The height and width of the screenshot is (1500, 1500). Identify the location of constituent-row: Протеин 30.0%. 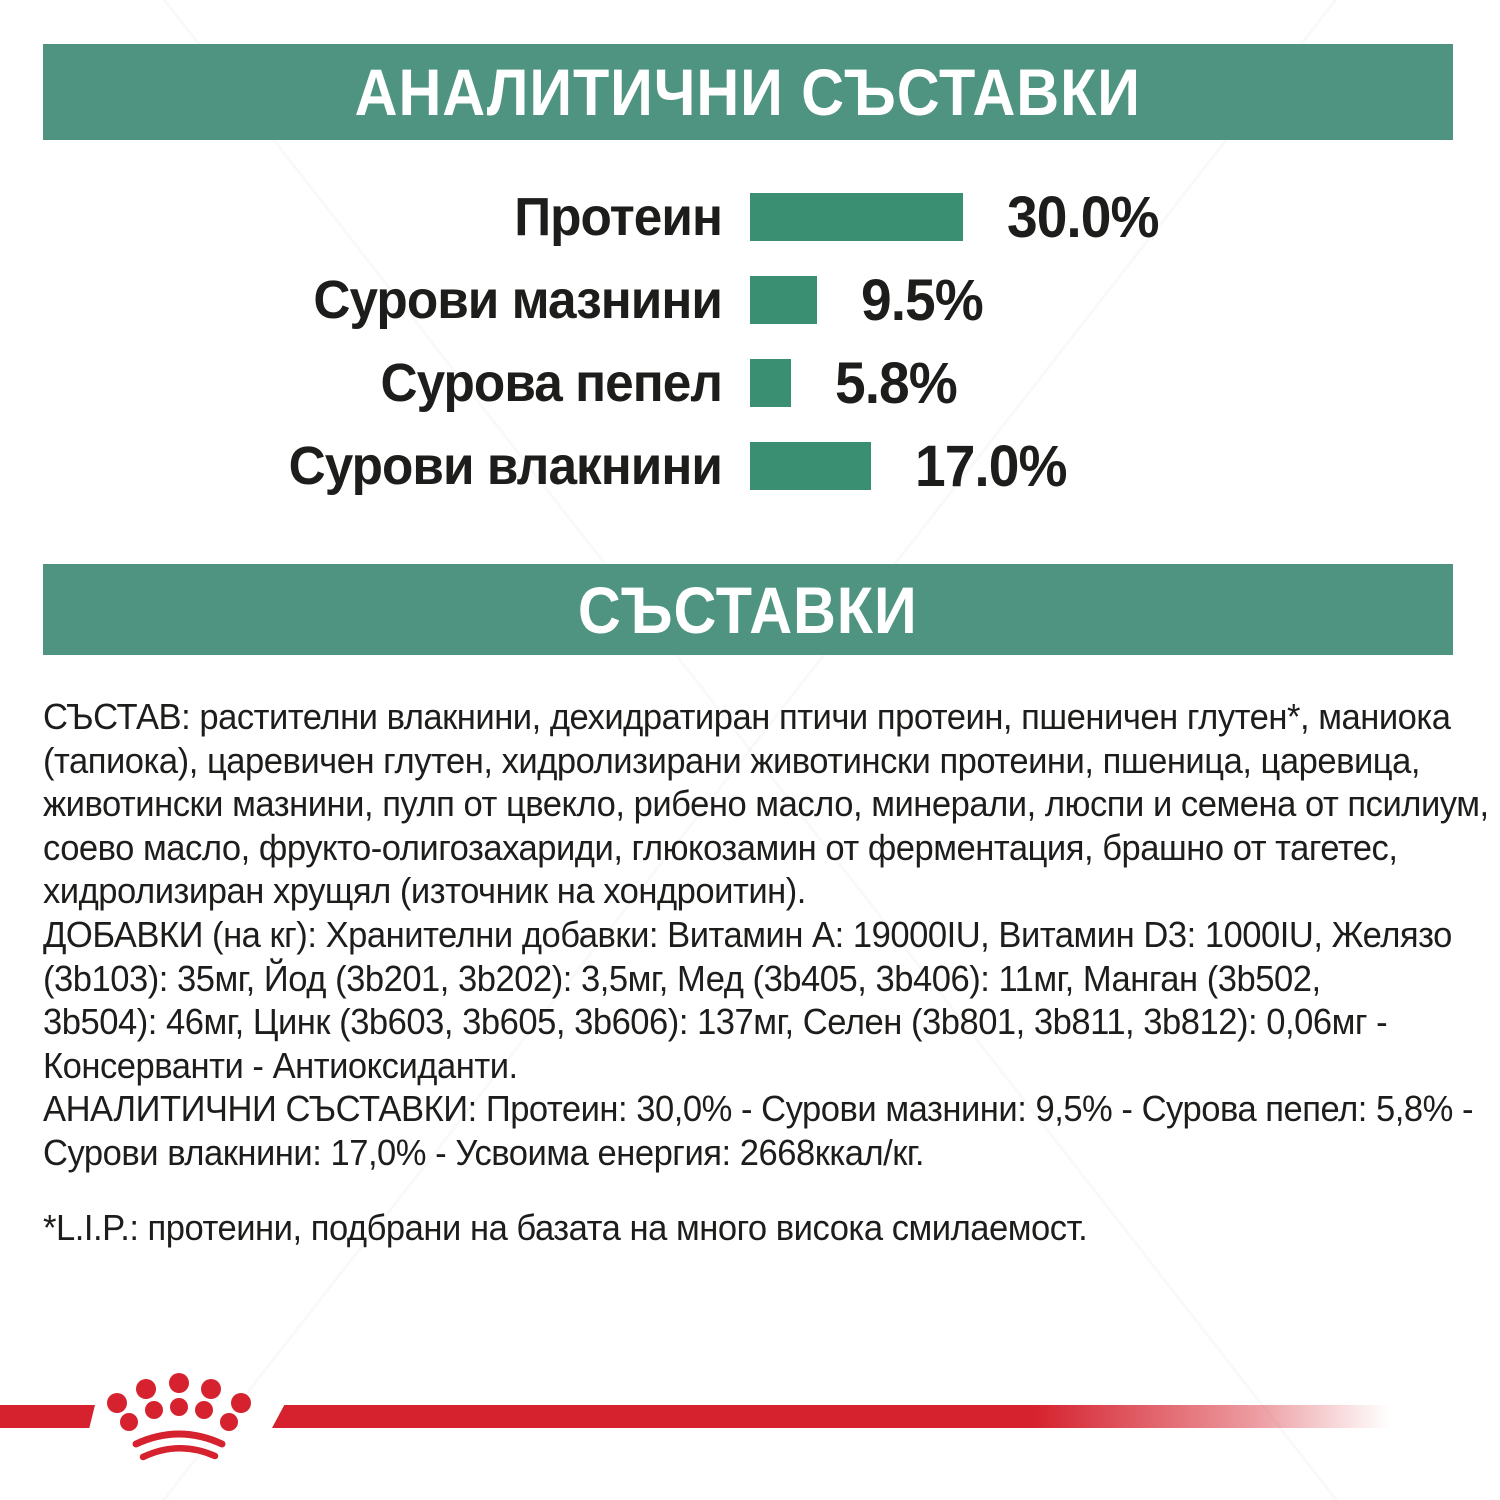
(750, 217).